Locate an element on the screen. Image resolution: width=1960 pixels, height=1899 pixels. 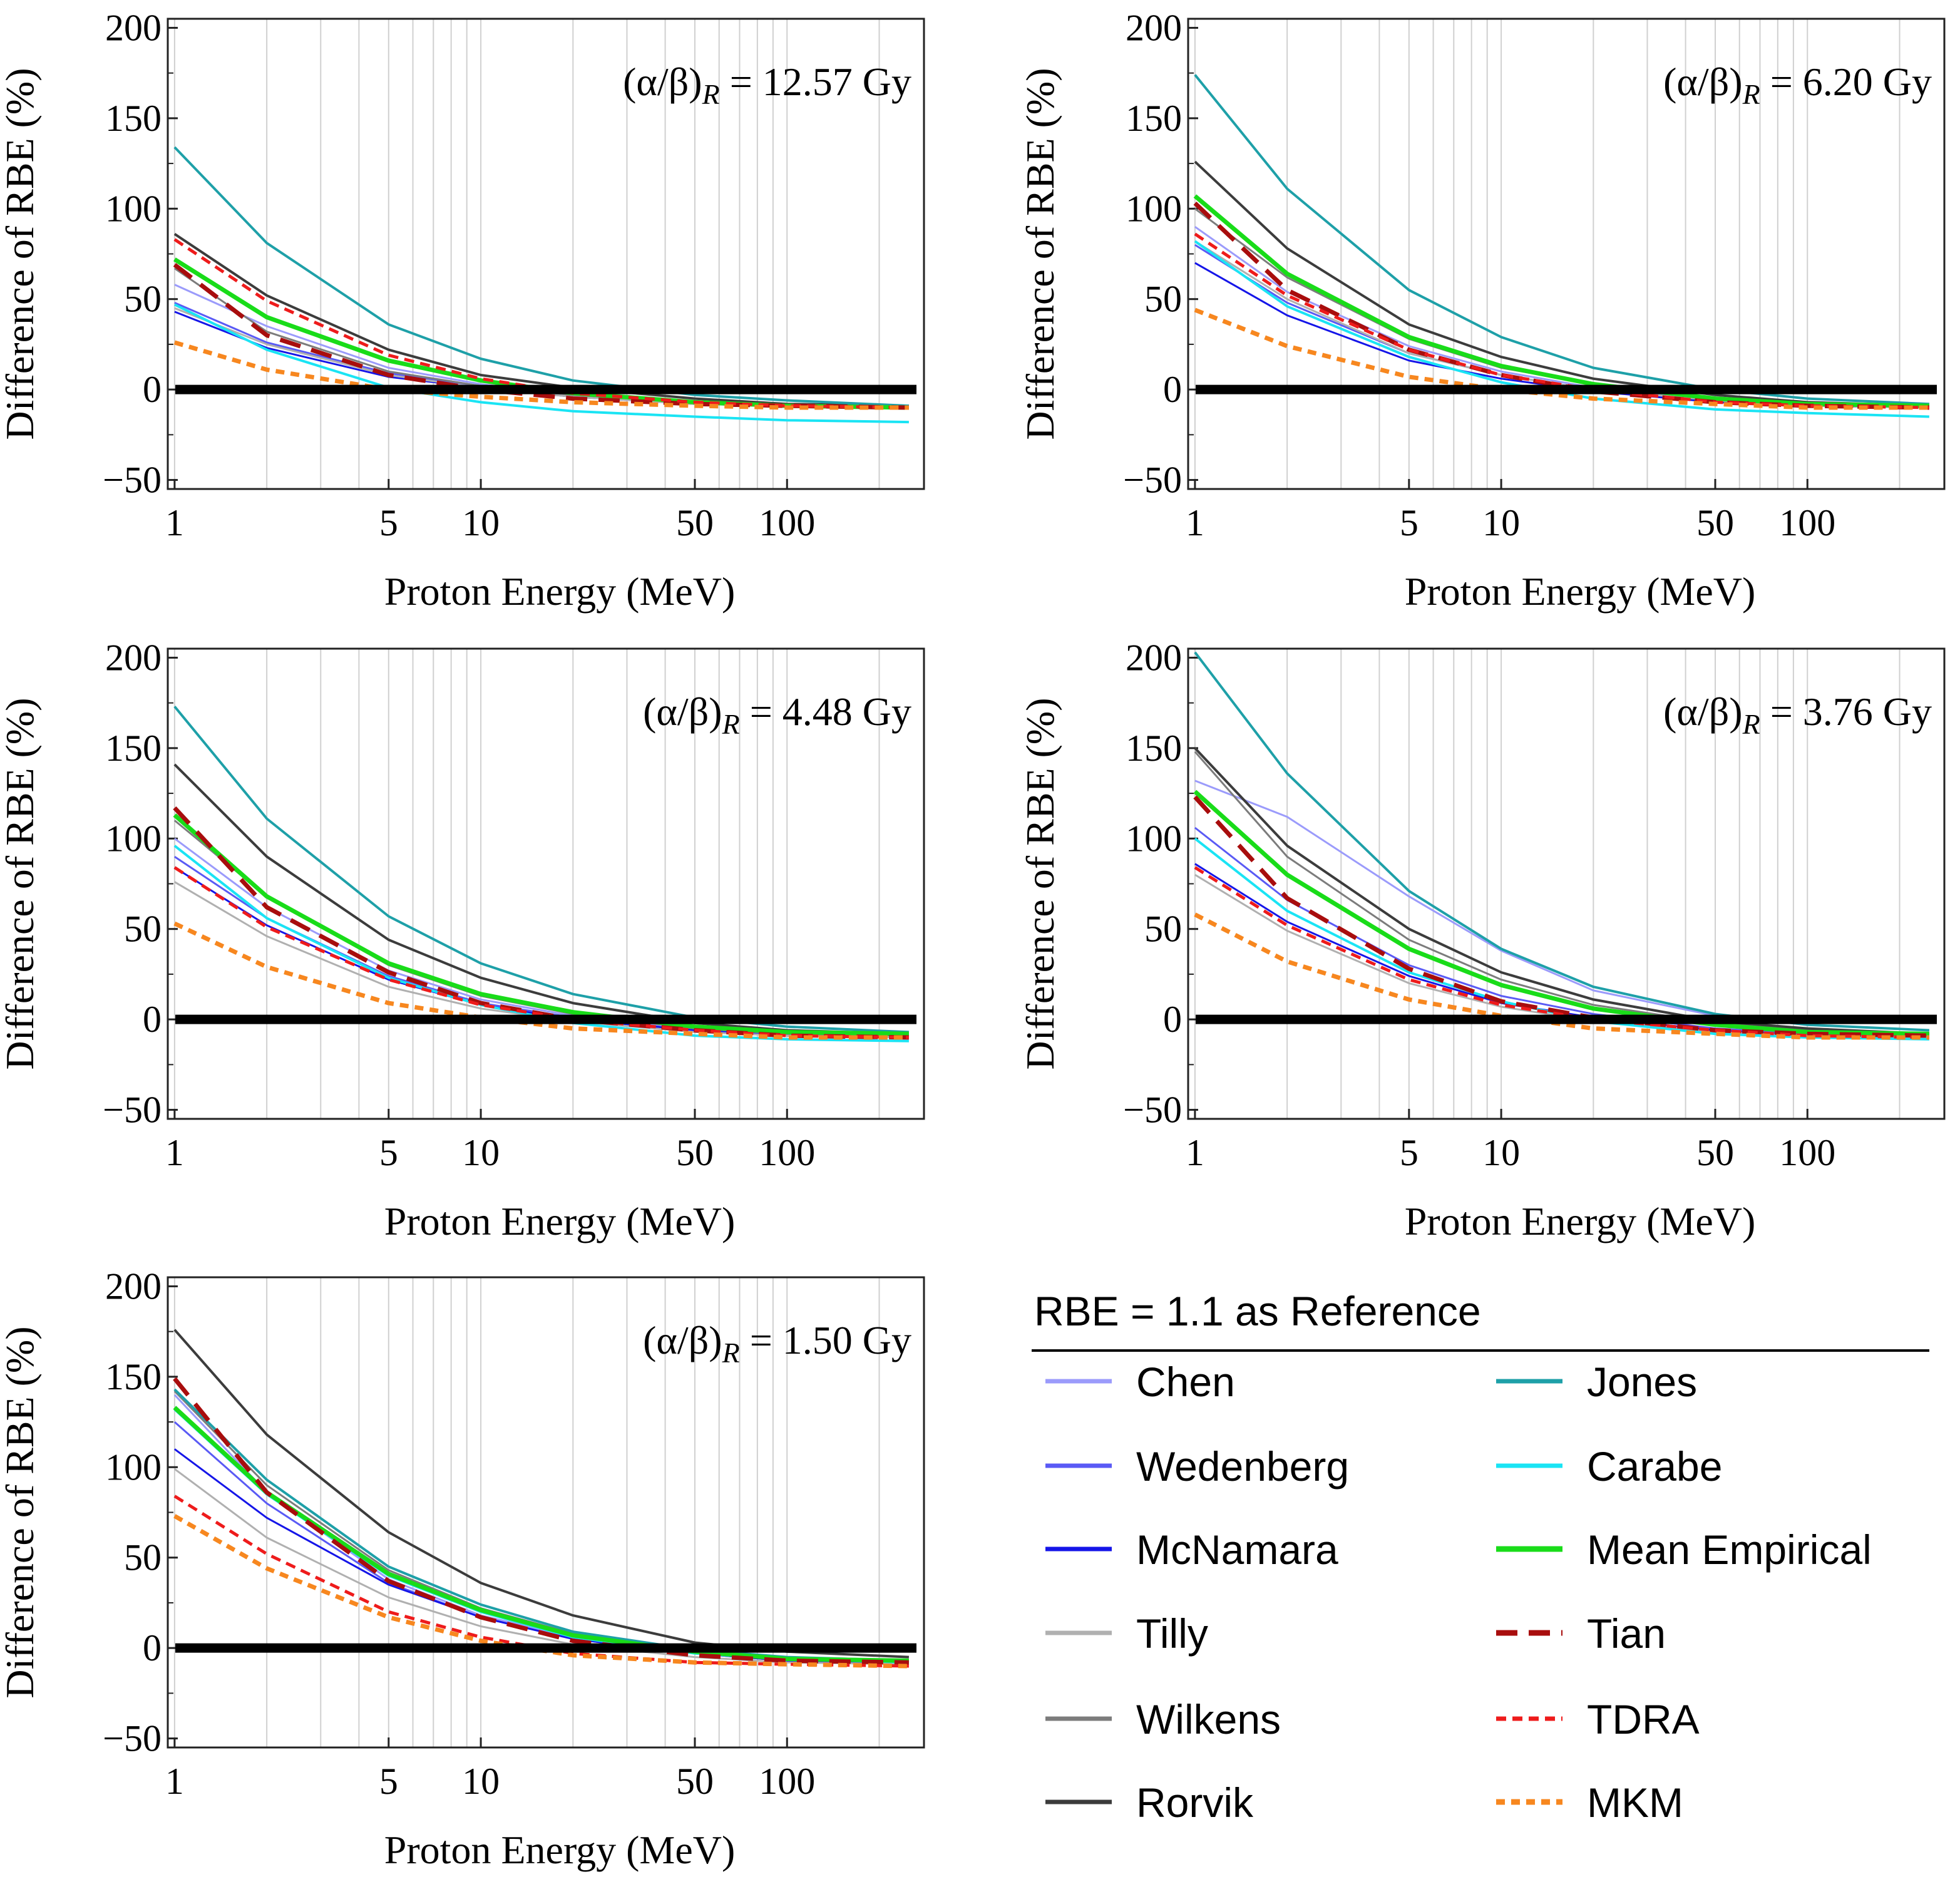
series-carabe is located at coordinates (541, 943).